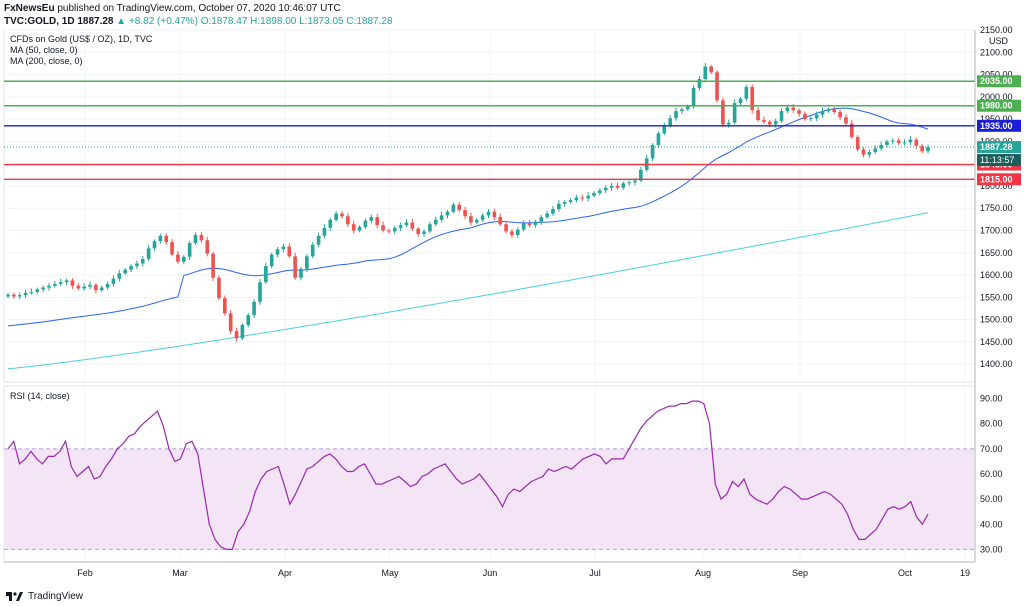  I want to click on rsi-tick-label: 70.00, so click(991, 449).